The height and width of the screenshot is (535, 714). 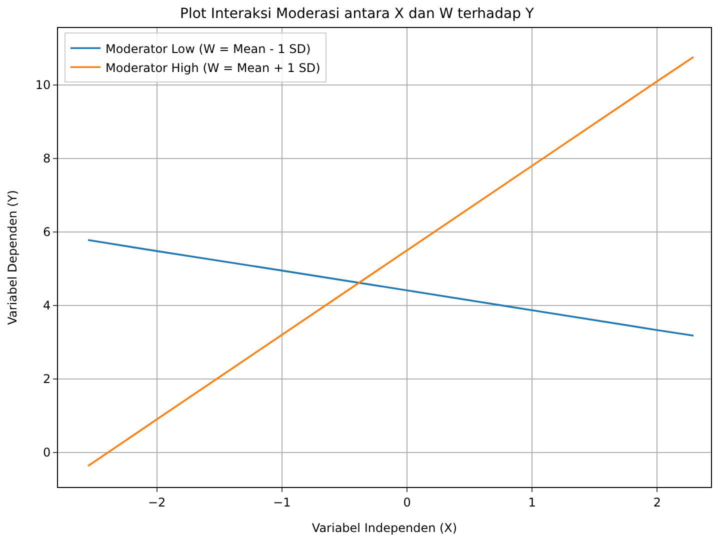 I want to click on y-tick-label: 10, so click(x=43, y=85).